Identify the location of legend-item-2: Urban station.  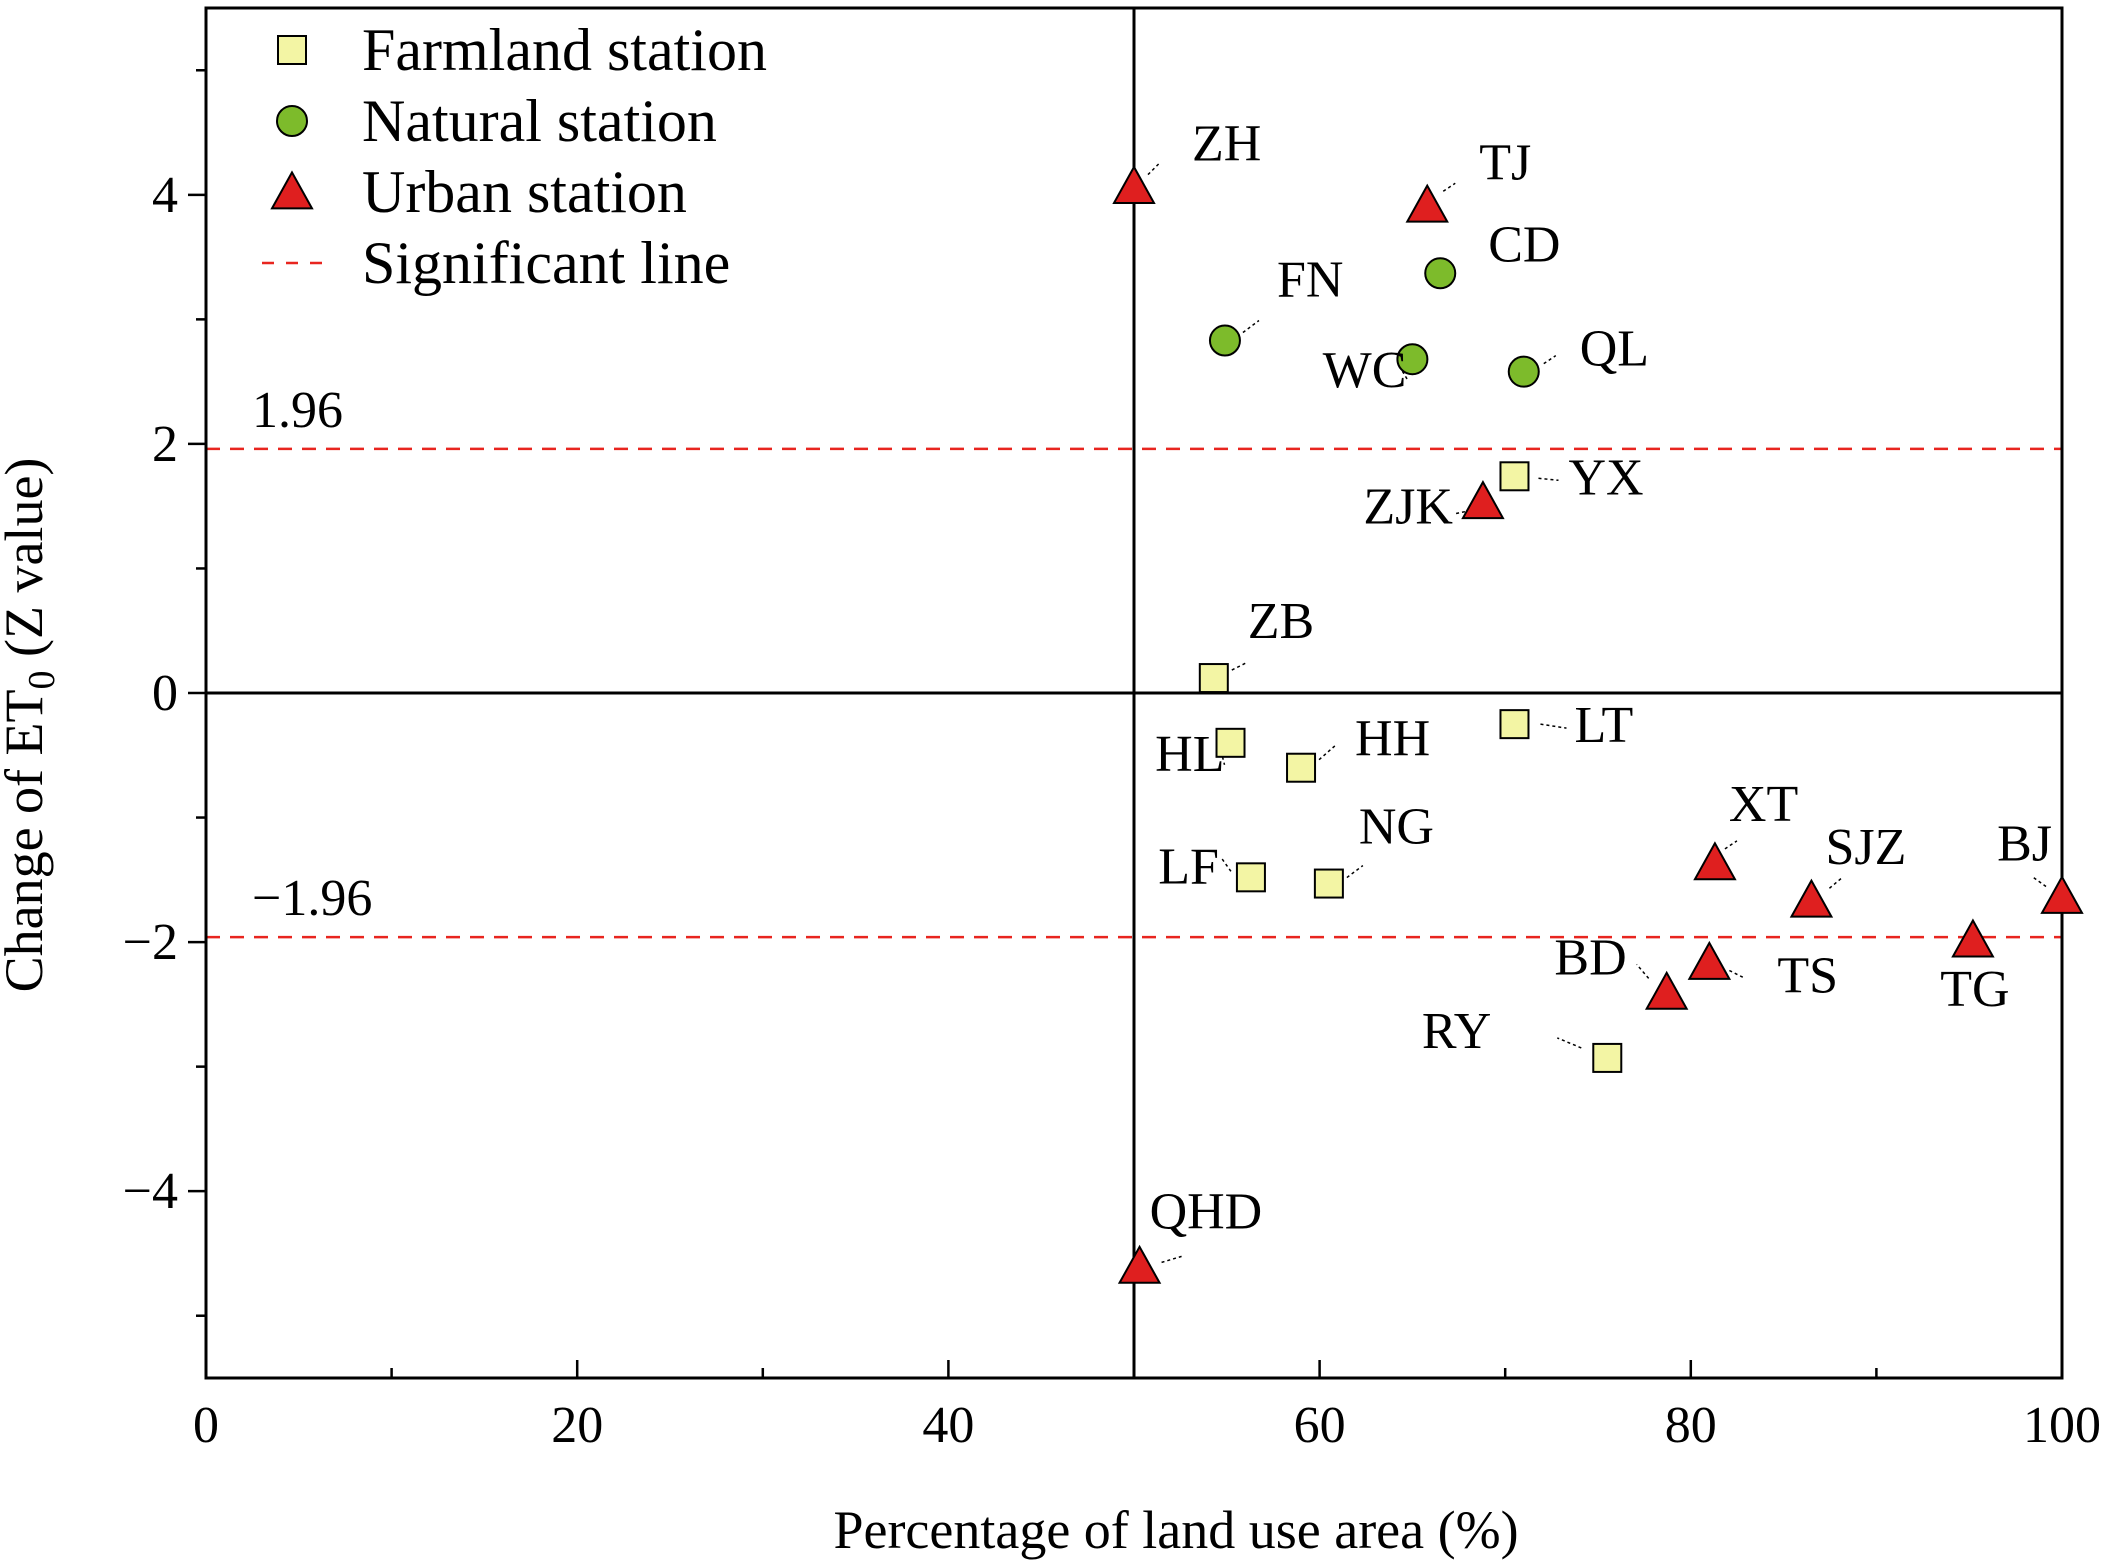
(478, 192).